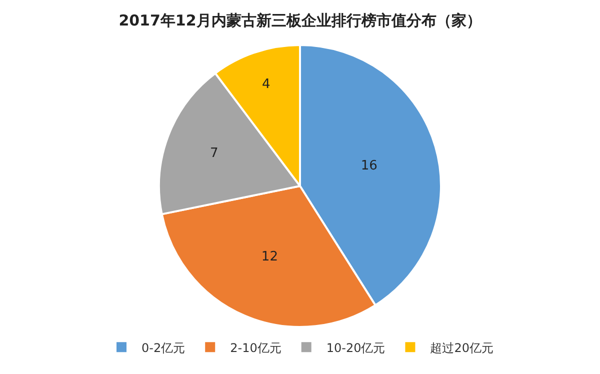 The width and height of the screenshot is (600, 374). What do you see at coordinates (214, 153) in the screenshot?
I see `data-label: 7` at bounding box center [214, 153].